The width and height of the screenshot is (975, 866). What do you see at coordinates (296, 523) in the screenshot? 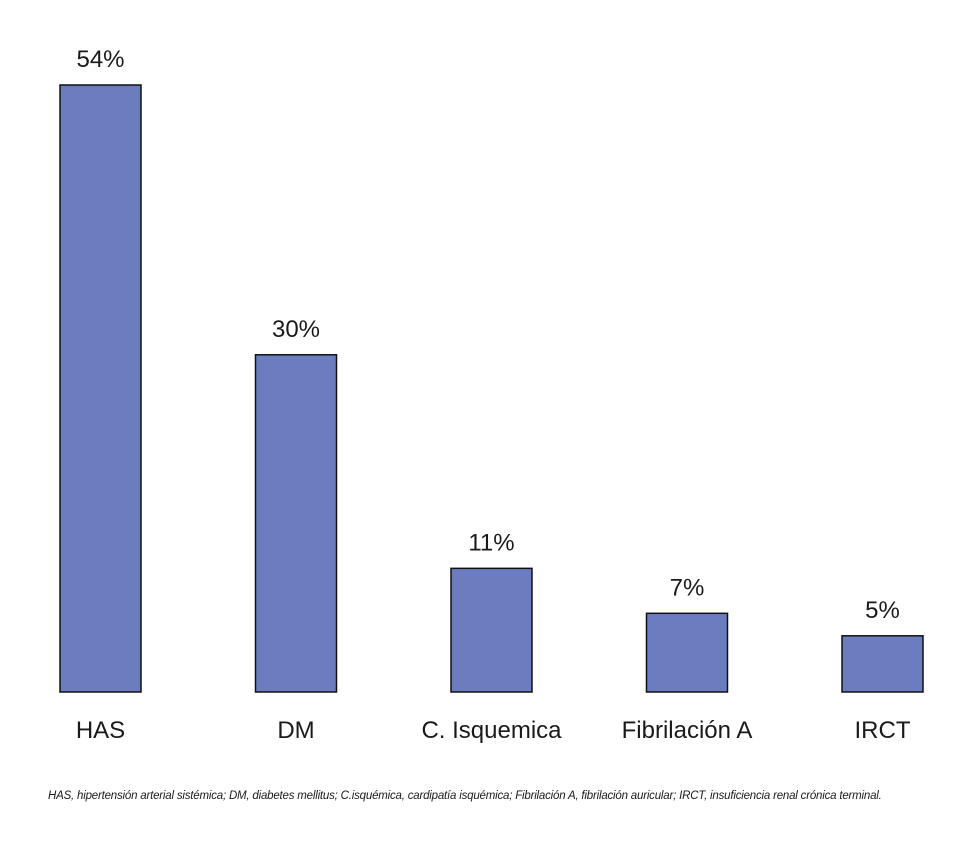
I see `bar-dm` at bounding box center [296, 523].